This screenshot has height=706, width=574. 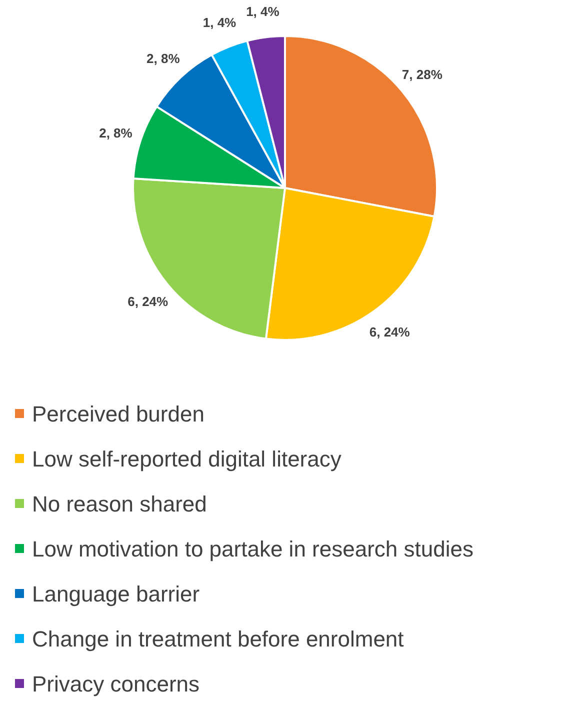 What do you see at coordinates (422, 74) in the screenshot?
I see `data-label: 7, 28%` at bounding box center [422, 74].